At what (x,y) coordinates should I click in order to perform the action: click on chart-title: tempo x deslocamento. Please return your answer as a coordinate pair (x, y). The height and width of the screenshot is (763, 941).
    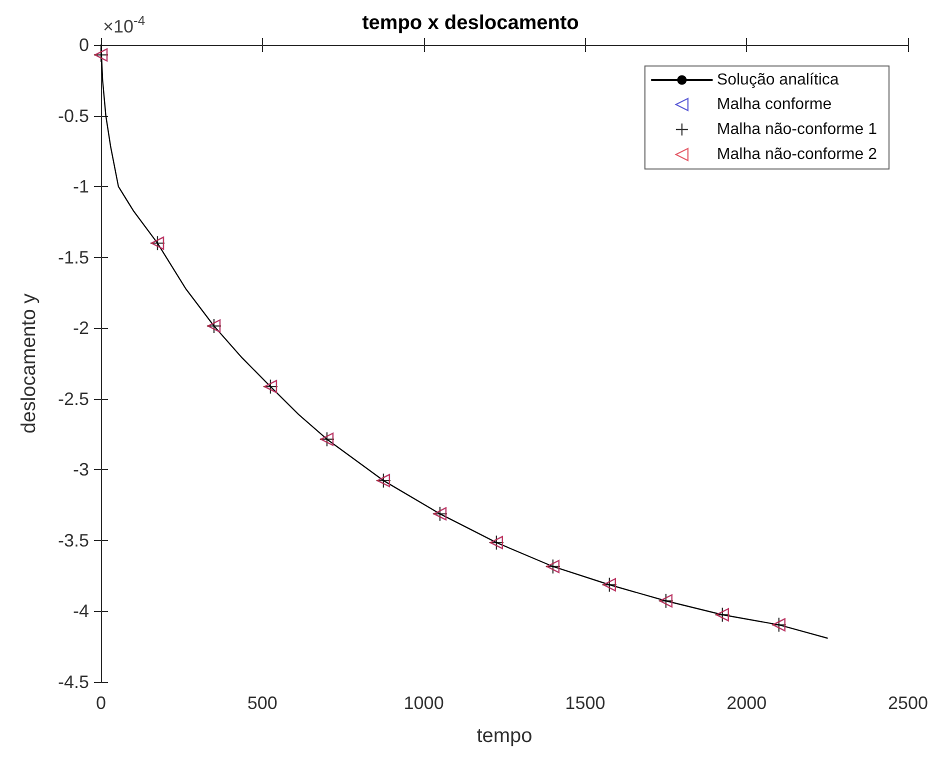
    Looking at the image, I should click on (470, 23).